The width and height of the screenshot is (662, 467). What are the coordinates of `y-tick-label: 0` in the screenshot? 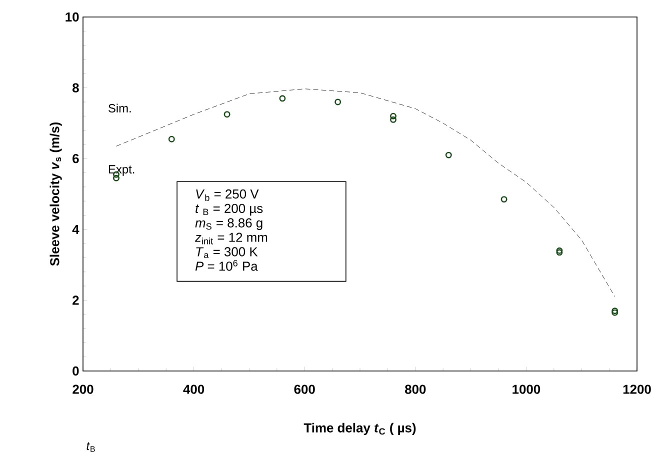 It's located at (75, 371).